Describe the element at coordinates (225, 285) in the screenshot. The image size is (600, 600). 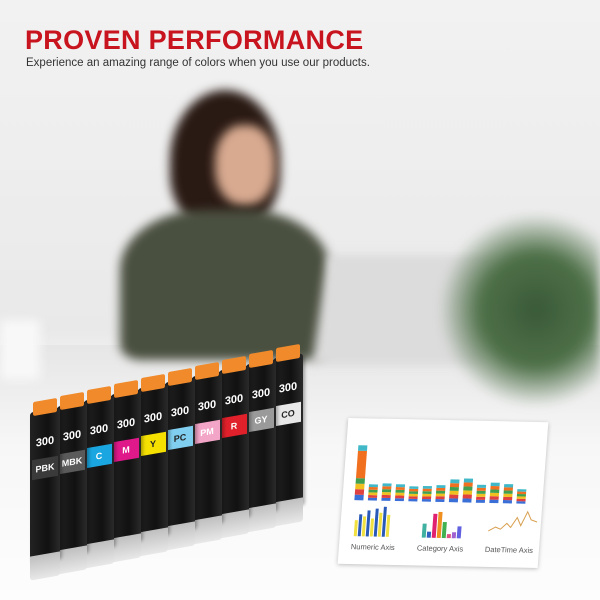
I see `woman-body` at that location.